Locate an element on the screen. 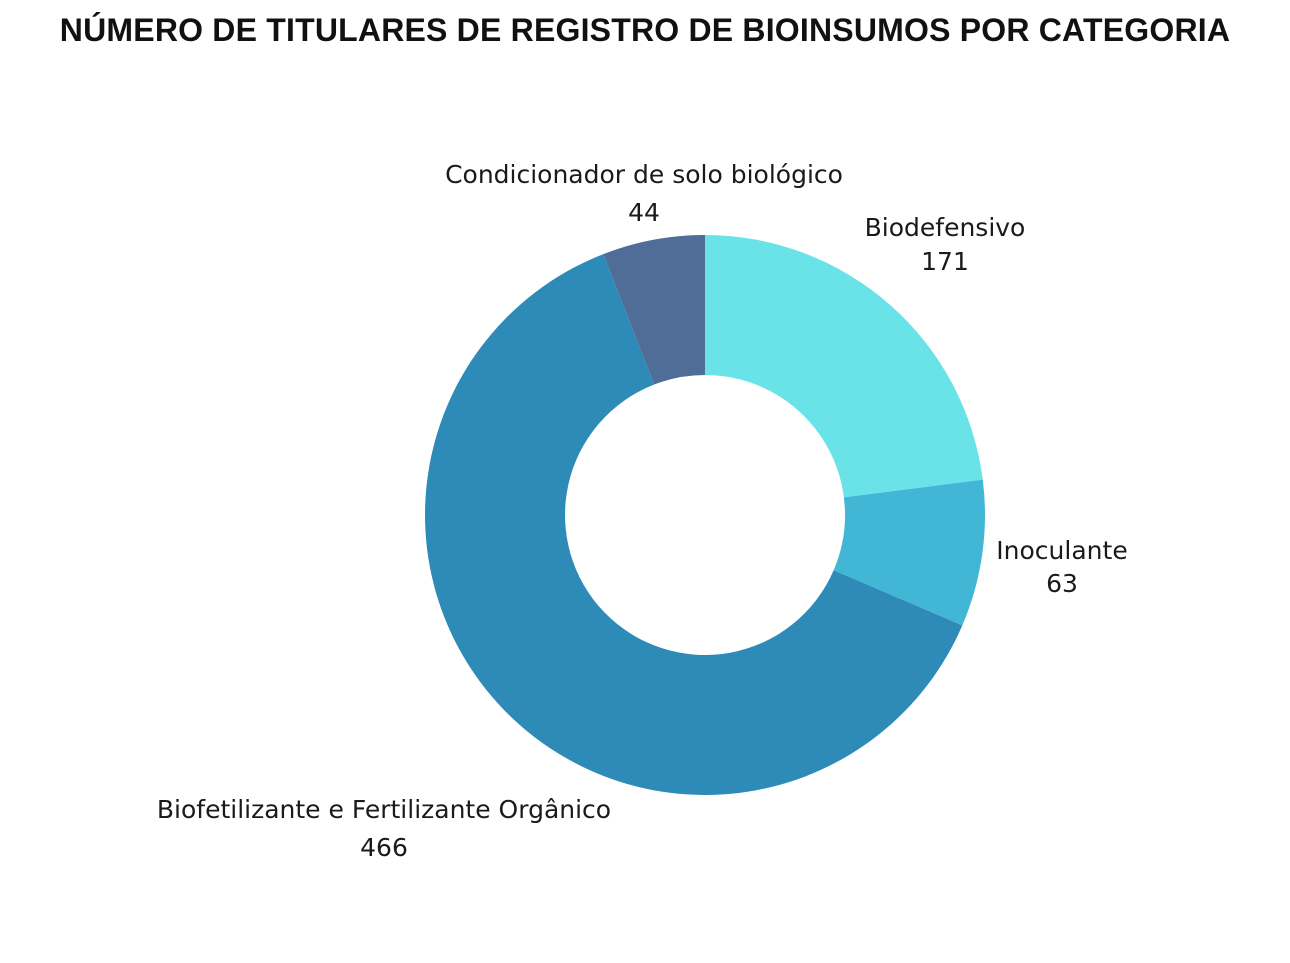  slice-value-3: 466 is located at coordinates (384, 847).